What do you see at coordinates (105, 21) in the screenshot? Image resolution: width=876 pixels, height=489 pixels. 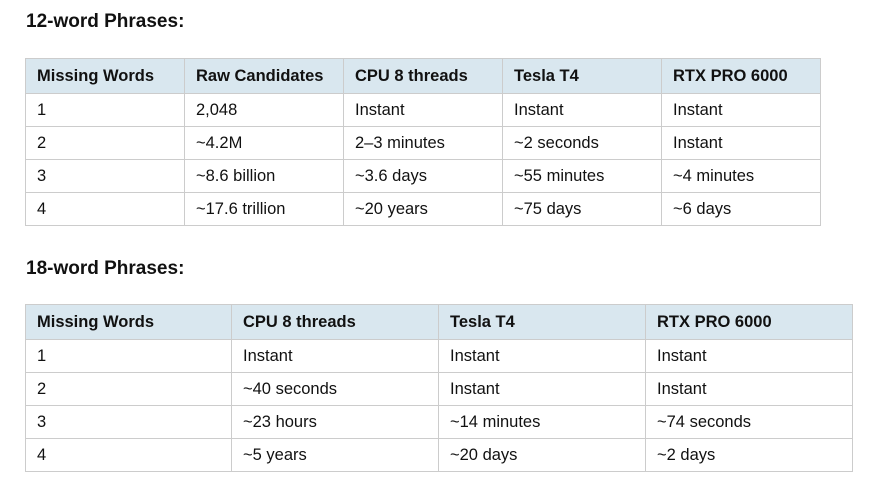 I see `section-title-12-word: 12-word Phrases:` at bounding box center [105, 21].